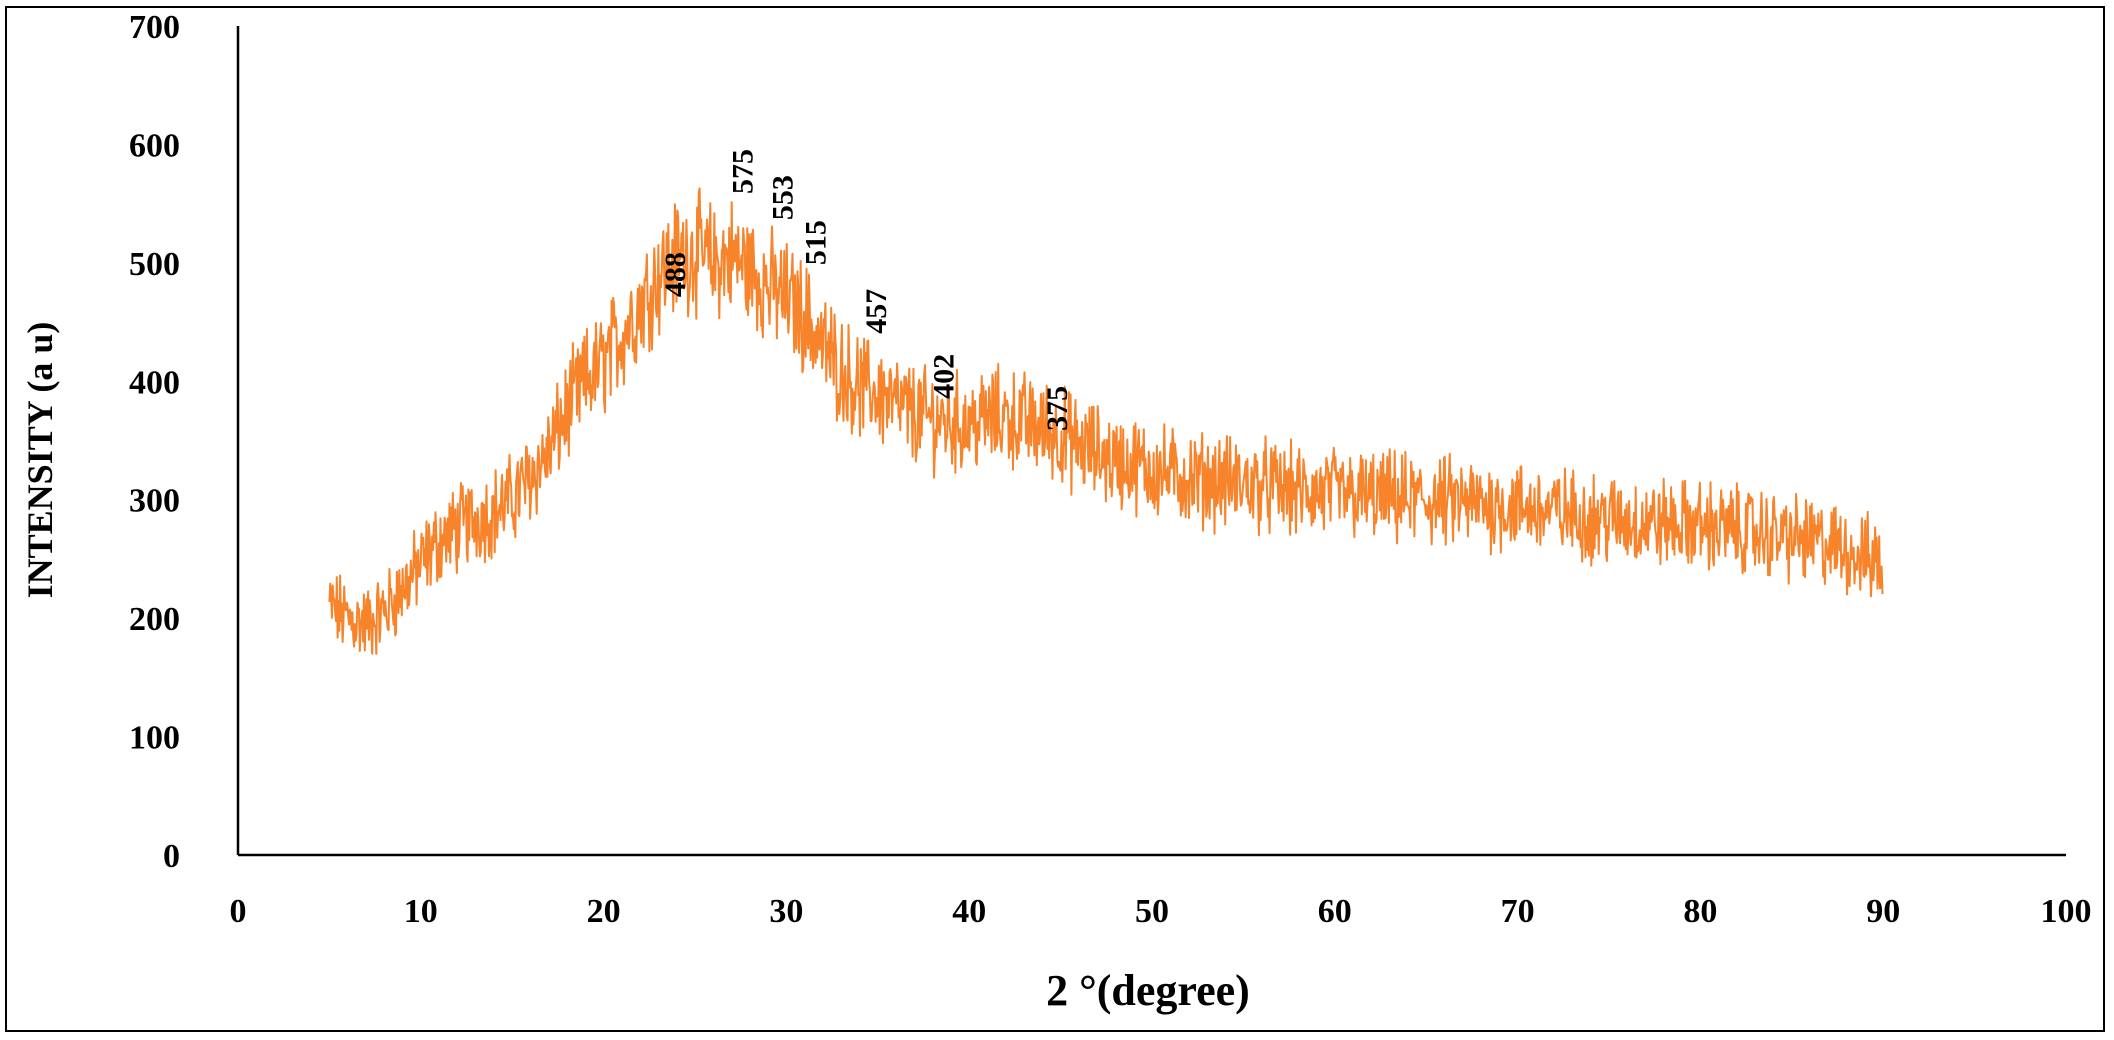  I want to click on y-tick-label: 200, so click(154, 619).